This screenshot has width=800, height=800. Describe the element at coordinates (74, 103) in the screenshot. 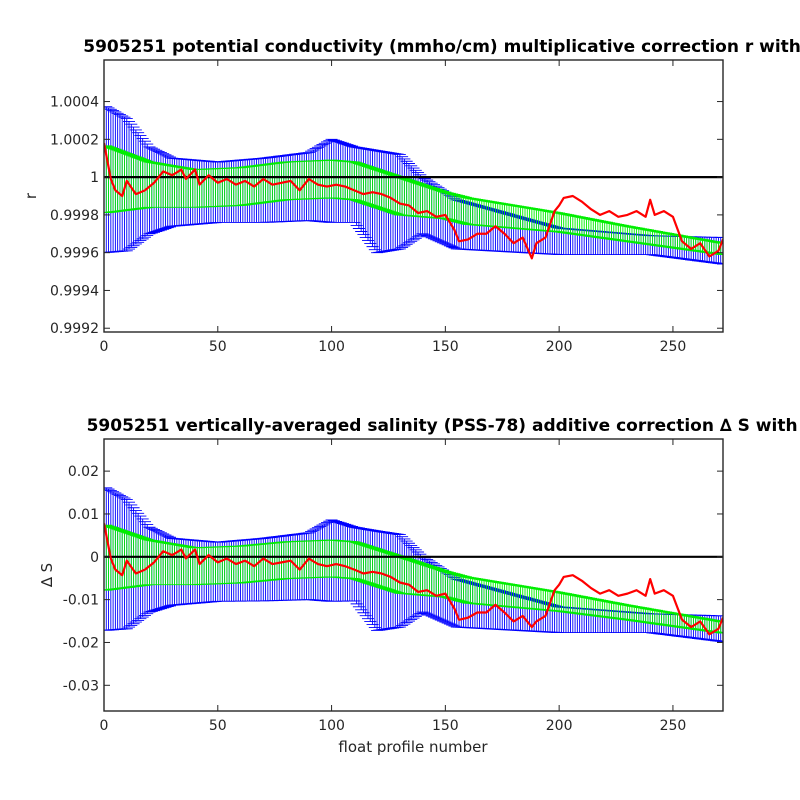

I see `y-tick-label: 1.0004` at that location.